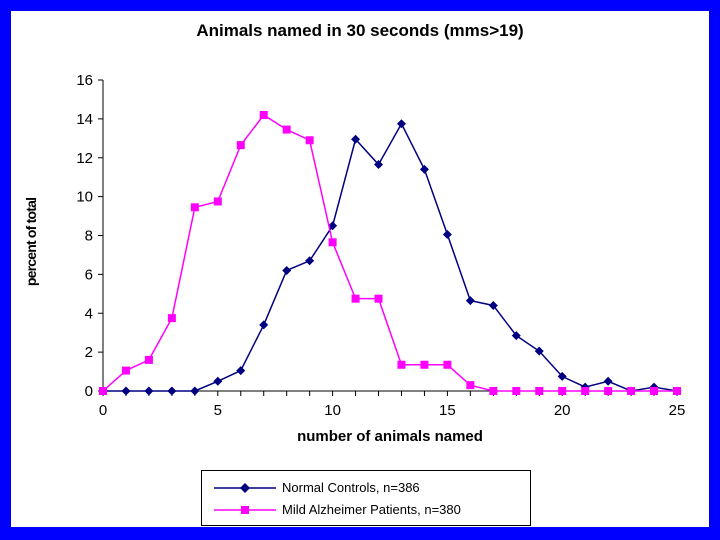 The height and width of the screenshot is (540, 720). Describe the element at coordinates (89, 236) in the screenshot. I see `y-tick-label: 8` at that location.